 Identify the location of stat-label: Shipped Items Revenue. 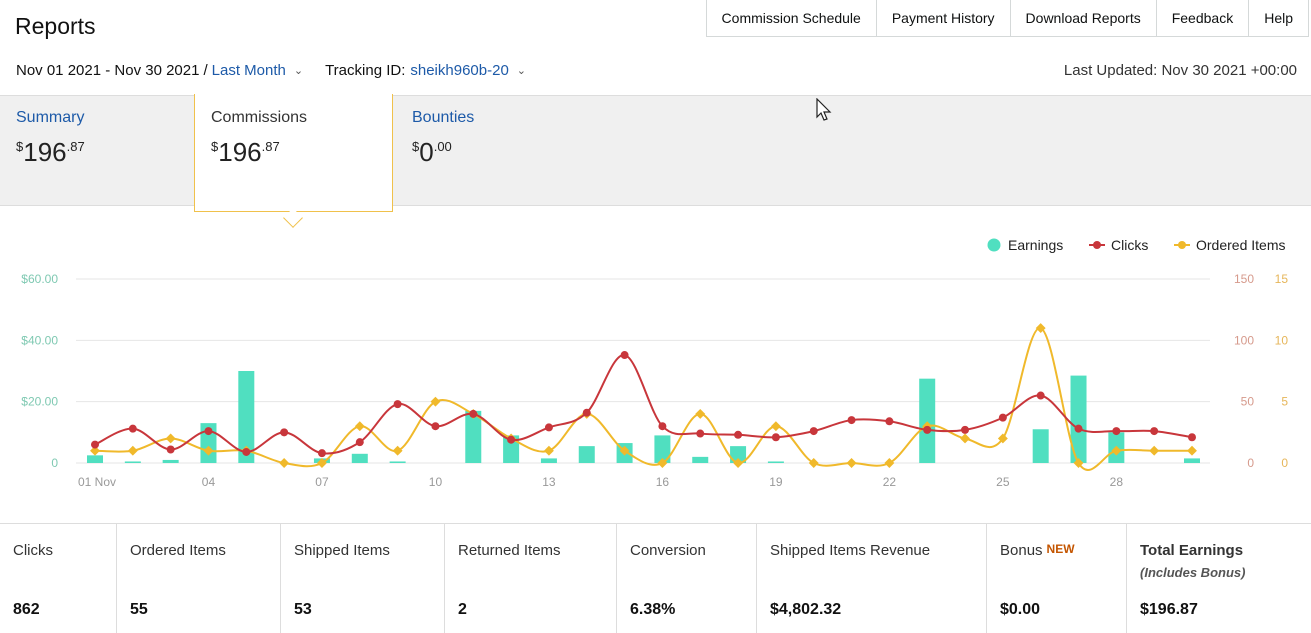
(850, 550).